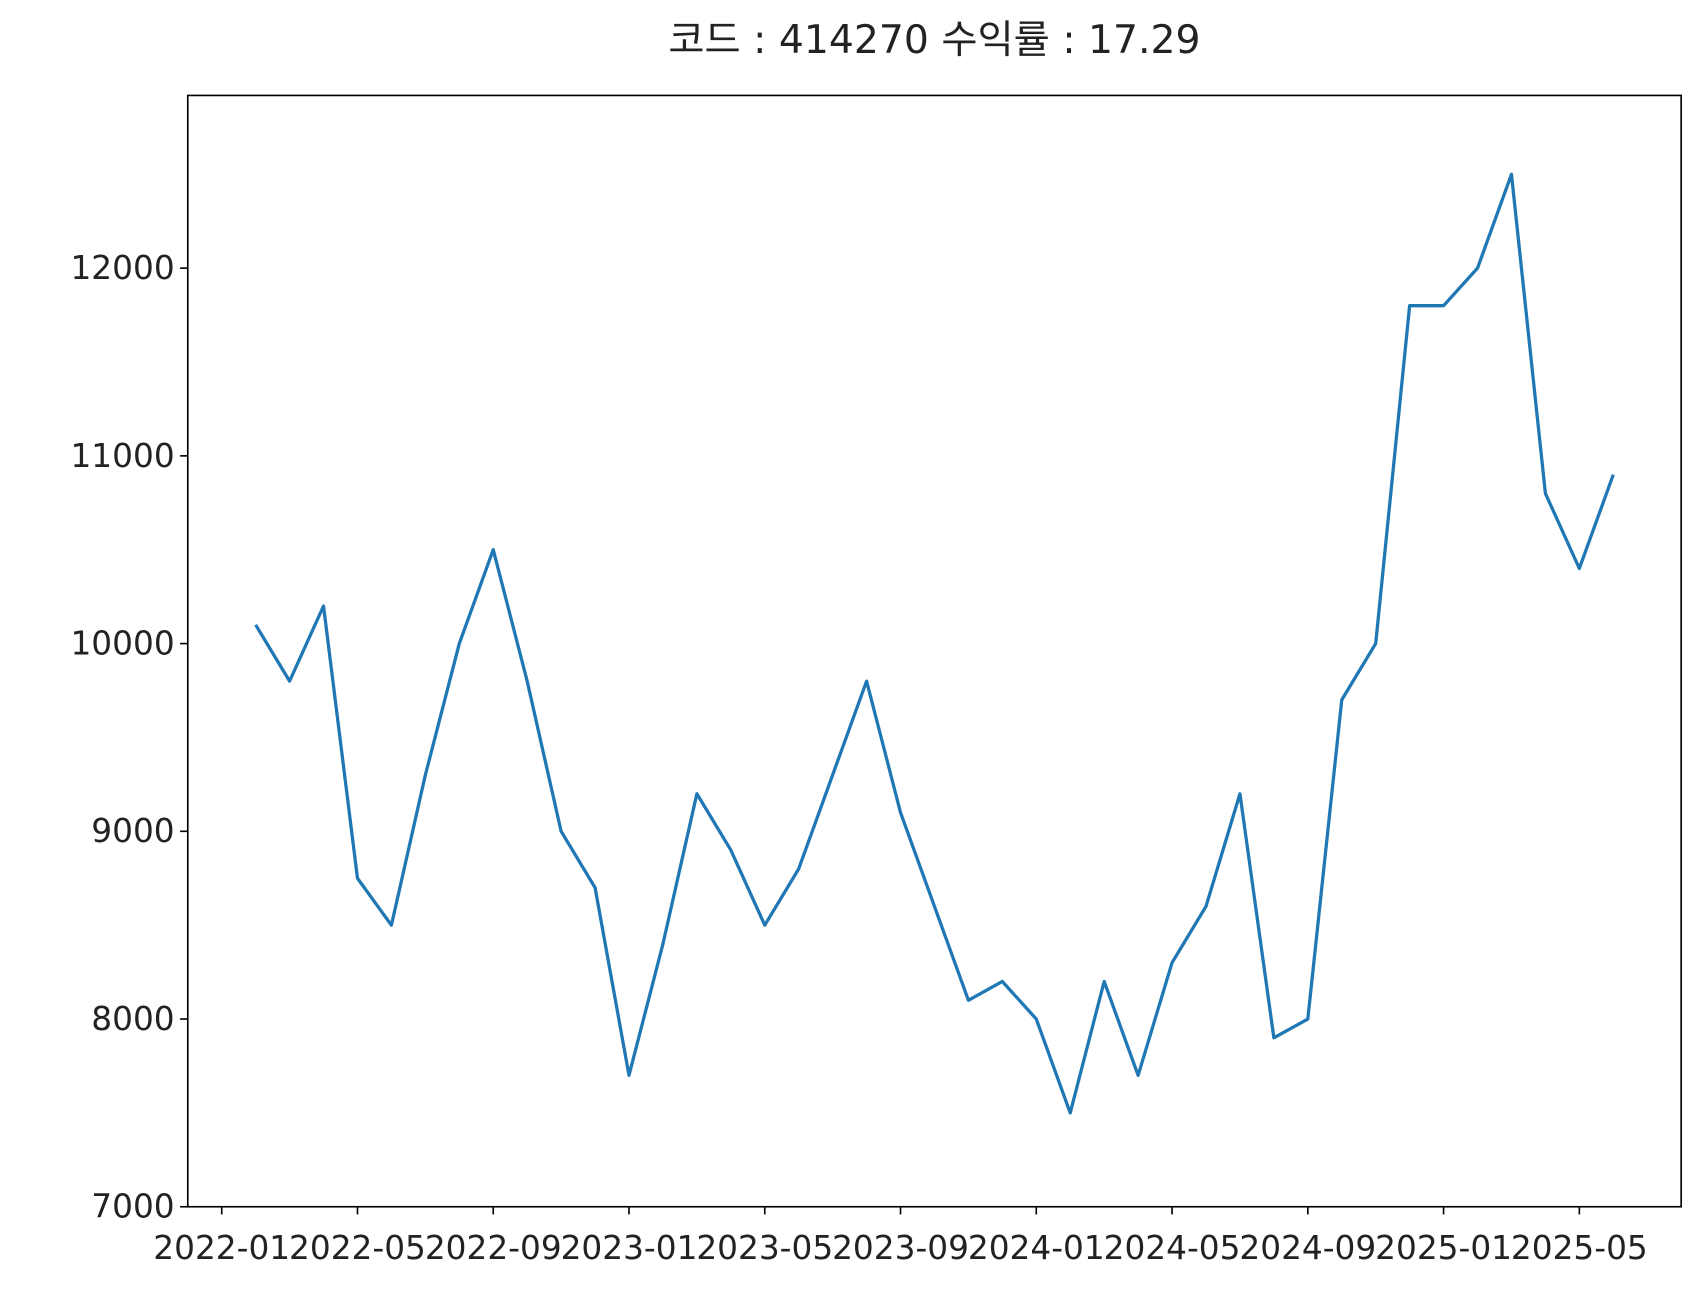 The image size is (1703, 1300). I want to click on x-tick-label: 2022-05, so click(357, 1248).